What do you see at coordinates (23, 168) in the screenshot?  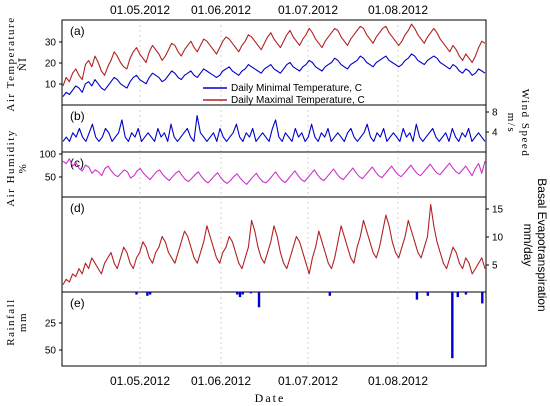 I see `panel-c-ylabel-unit: %` at bounding box center [23, 168].